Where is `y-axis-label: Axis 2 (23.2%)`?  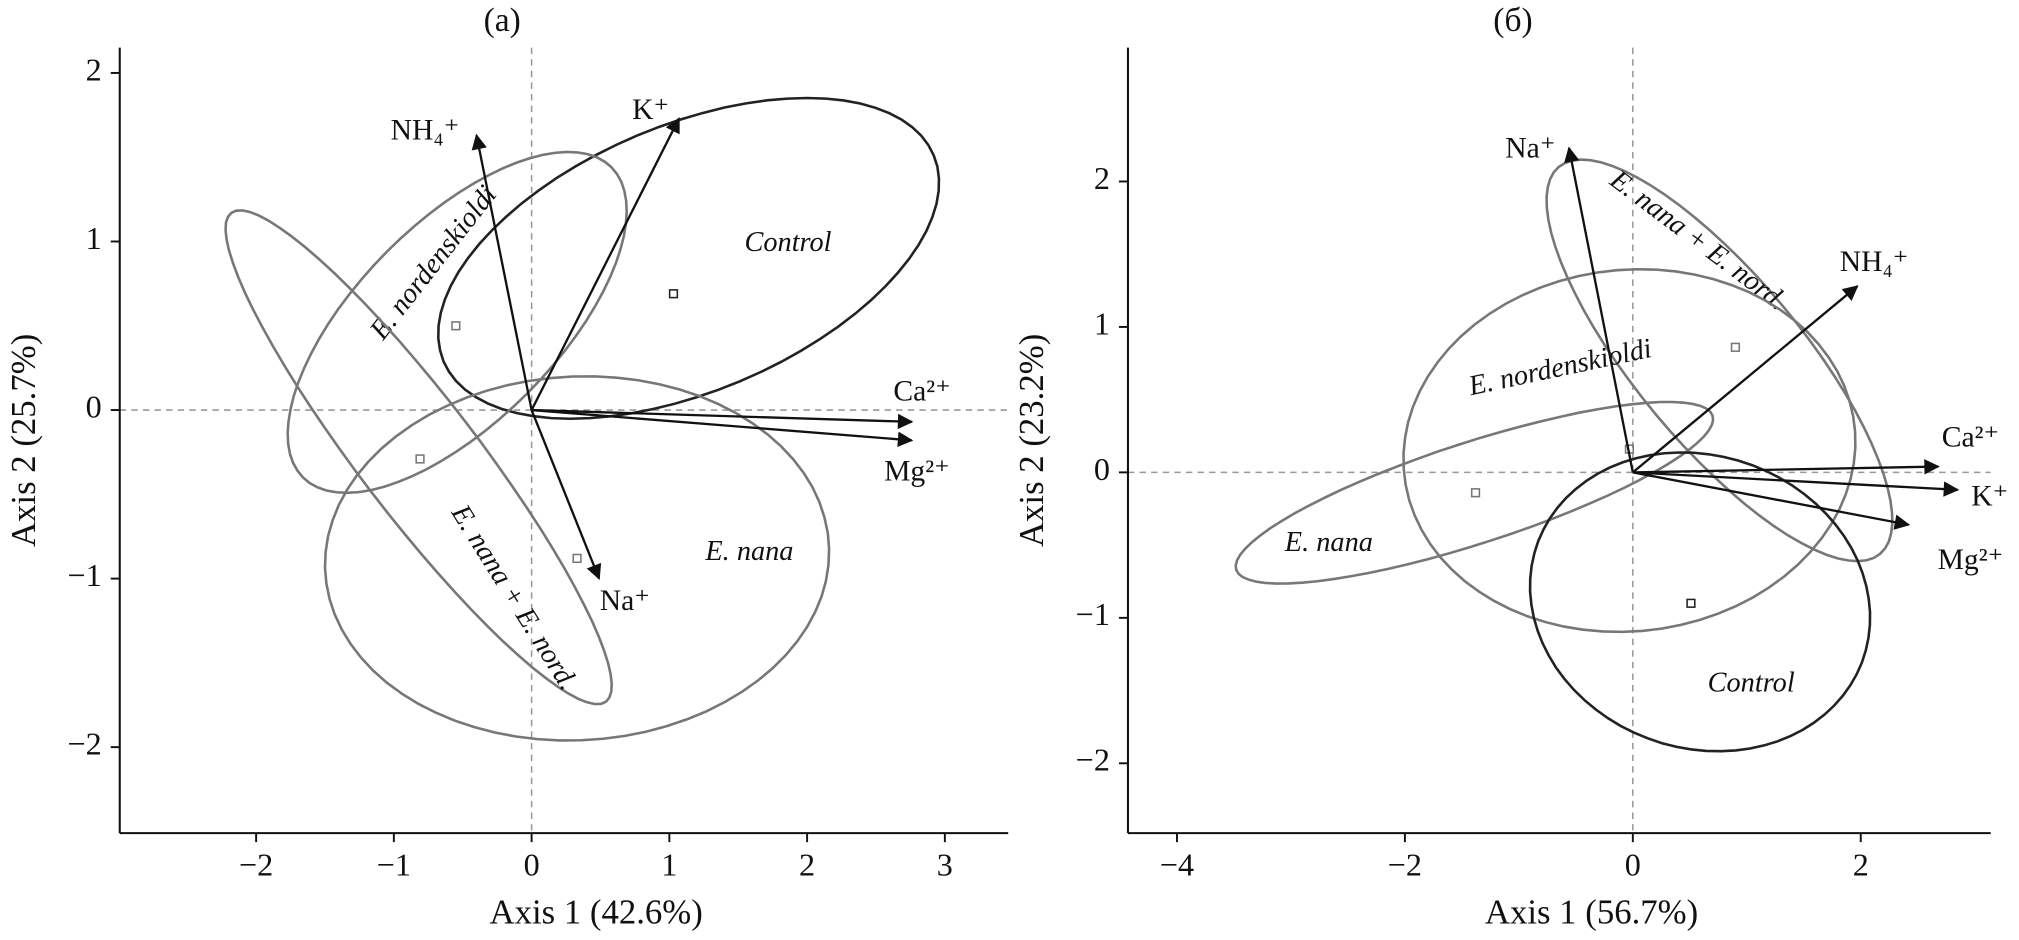 y-axis-label: Axis 2 (23.2%) is located at coordinates (1031, 440).